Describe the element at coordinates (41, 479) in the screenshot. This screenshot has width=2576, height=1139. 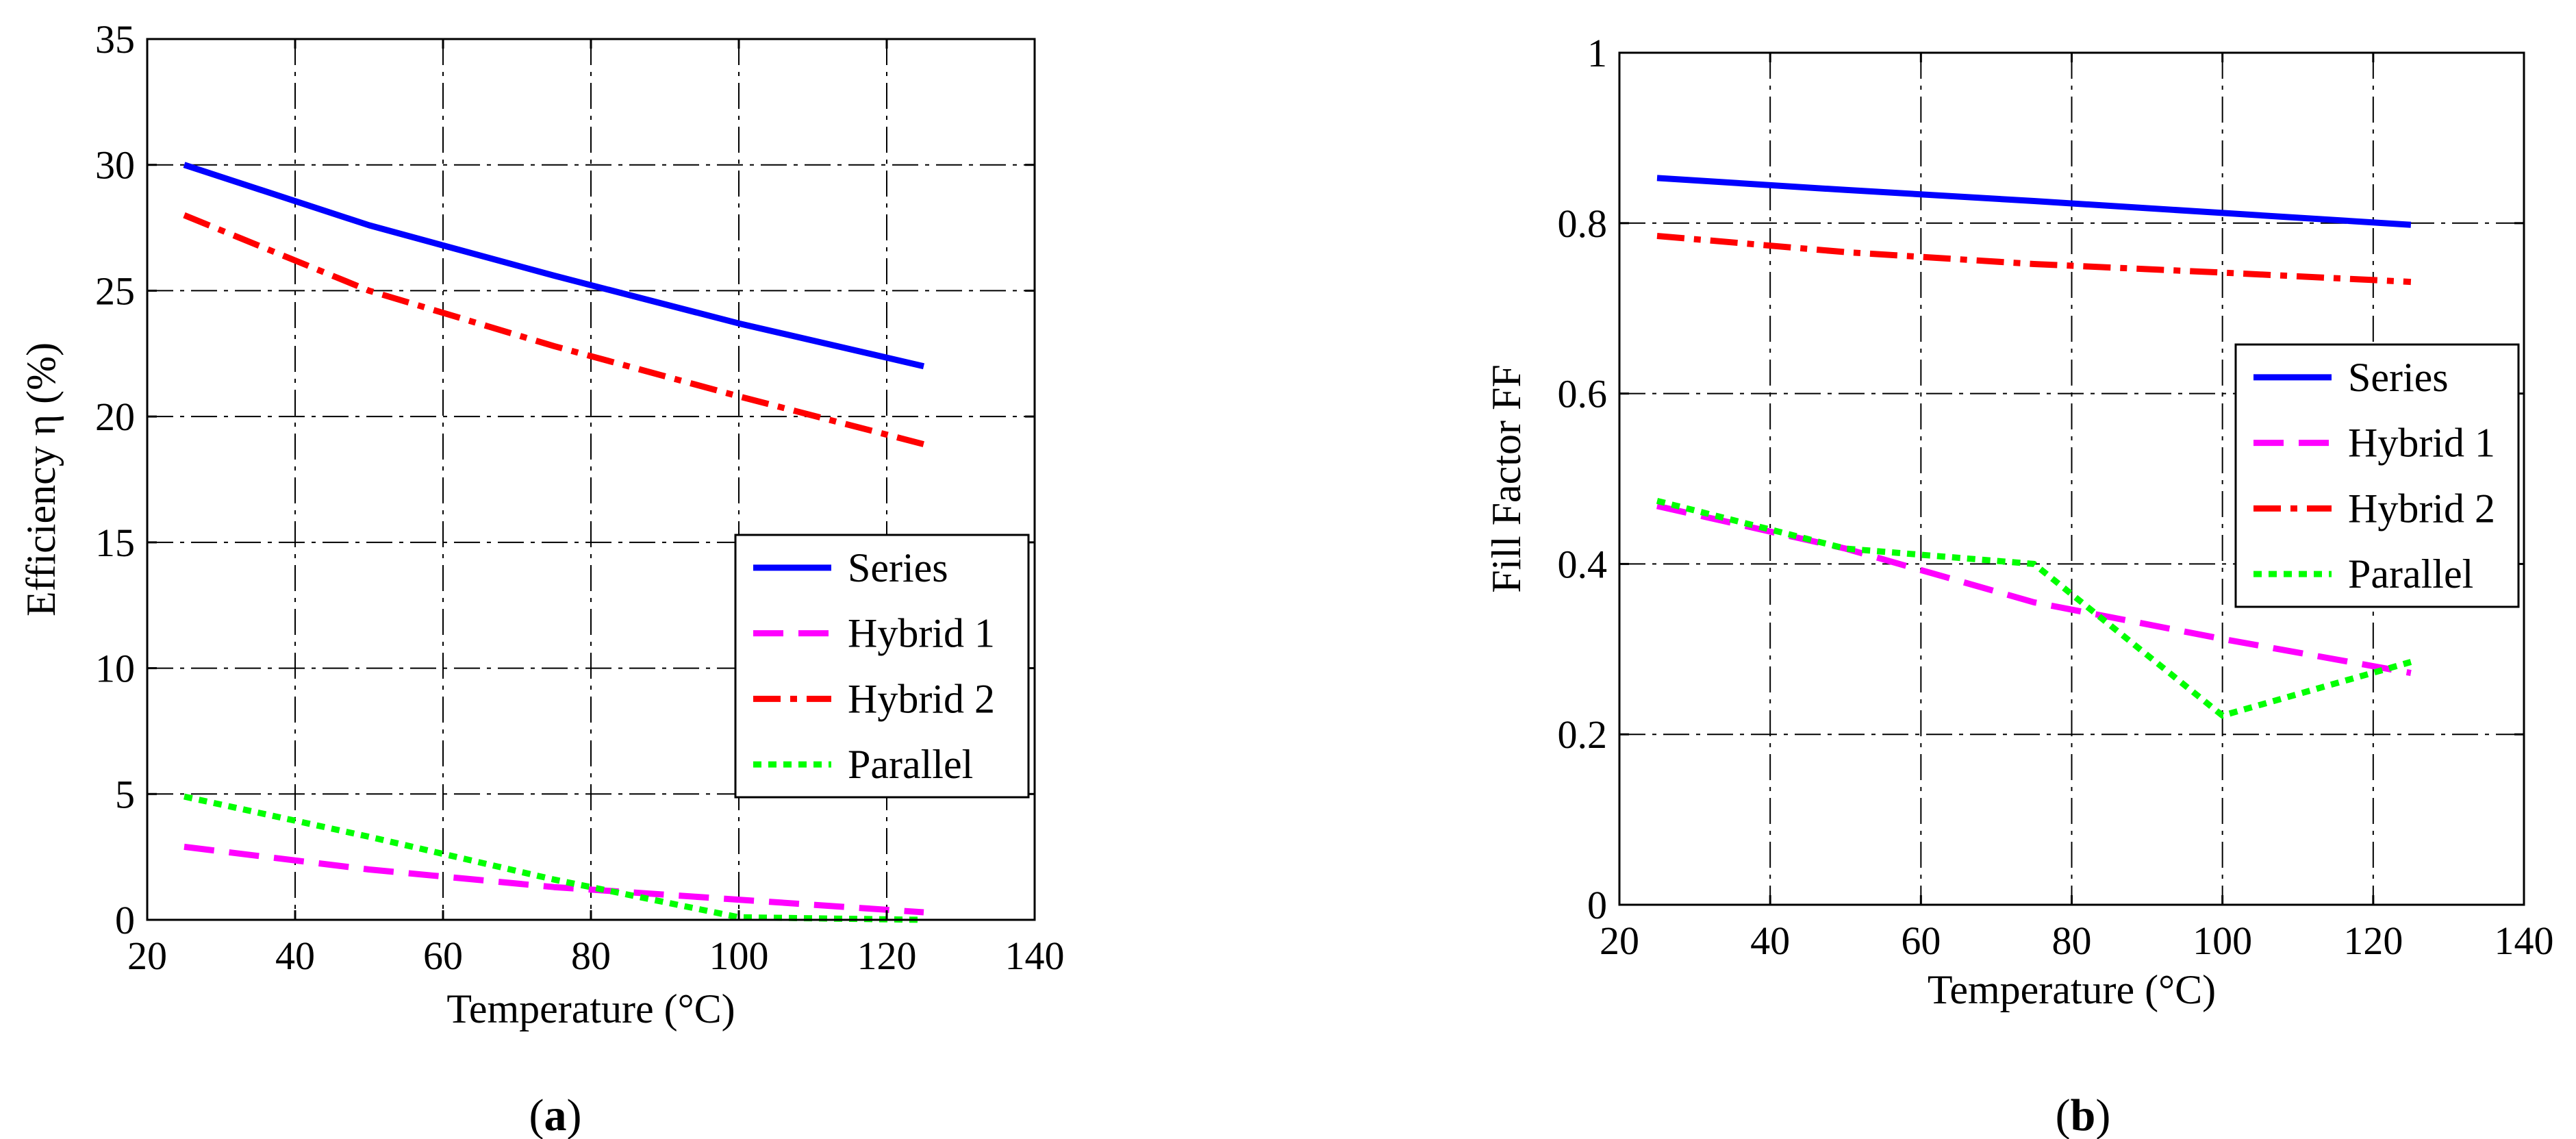
I see `panel-a-y-axis-label: Efficiency η (%)` at that location.